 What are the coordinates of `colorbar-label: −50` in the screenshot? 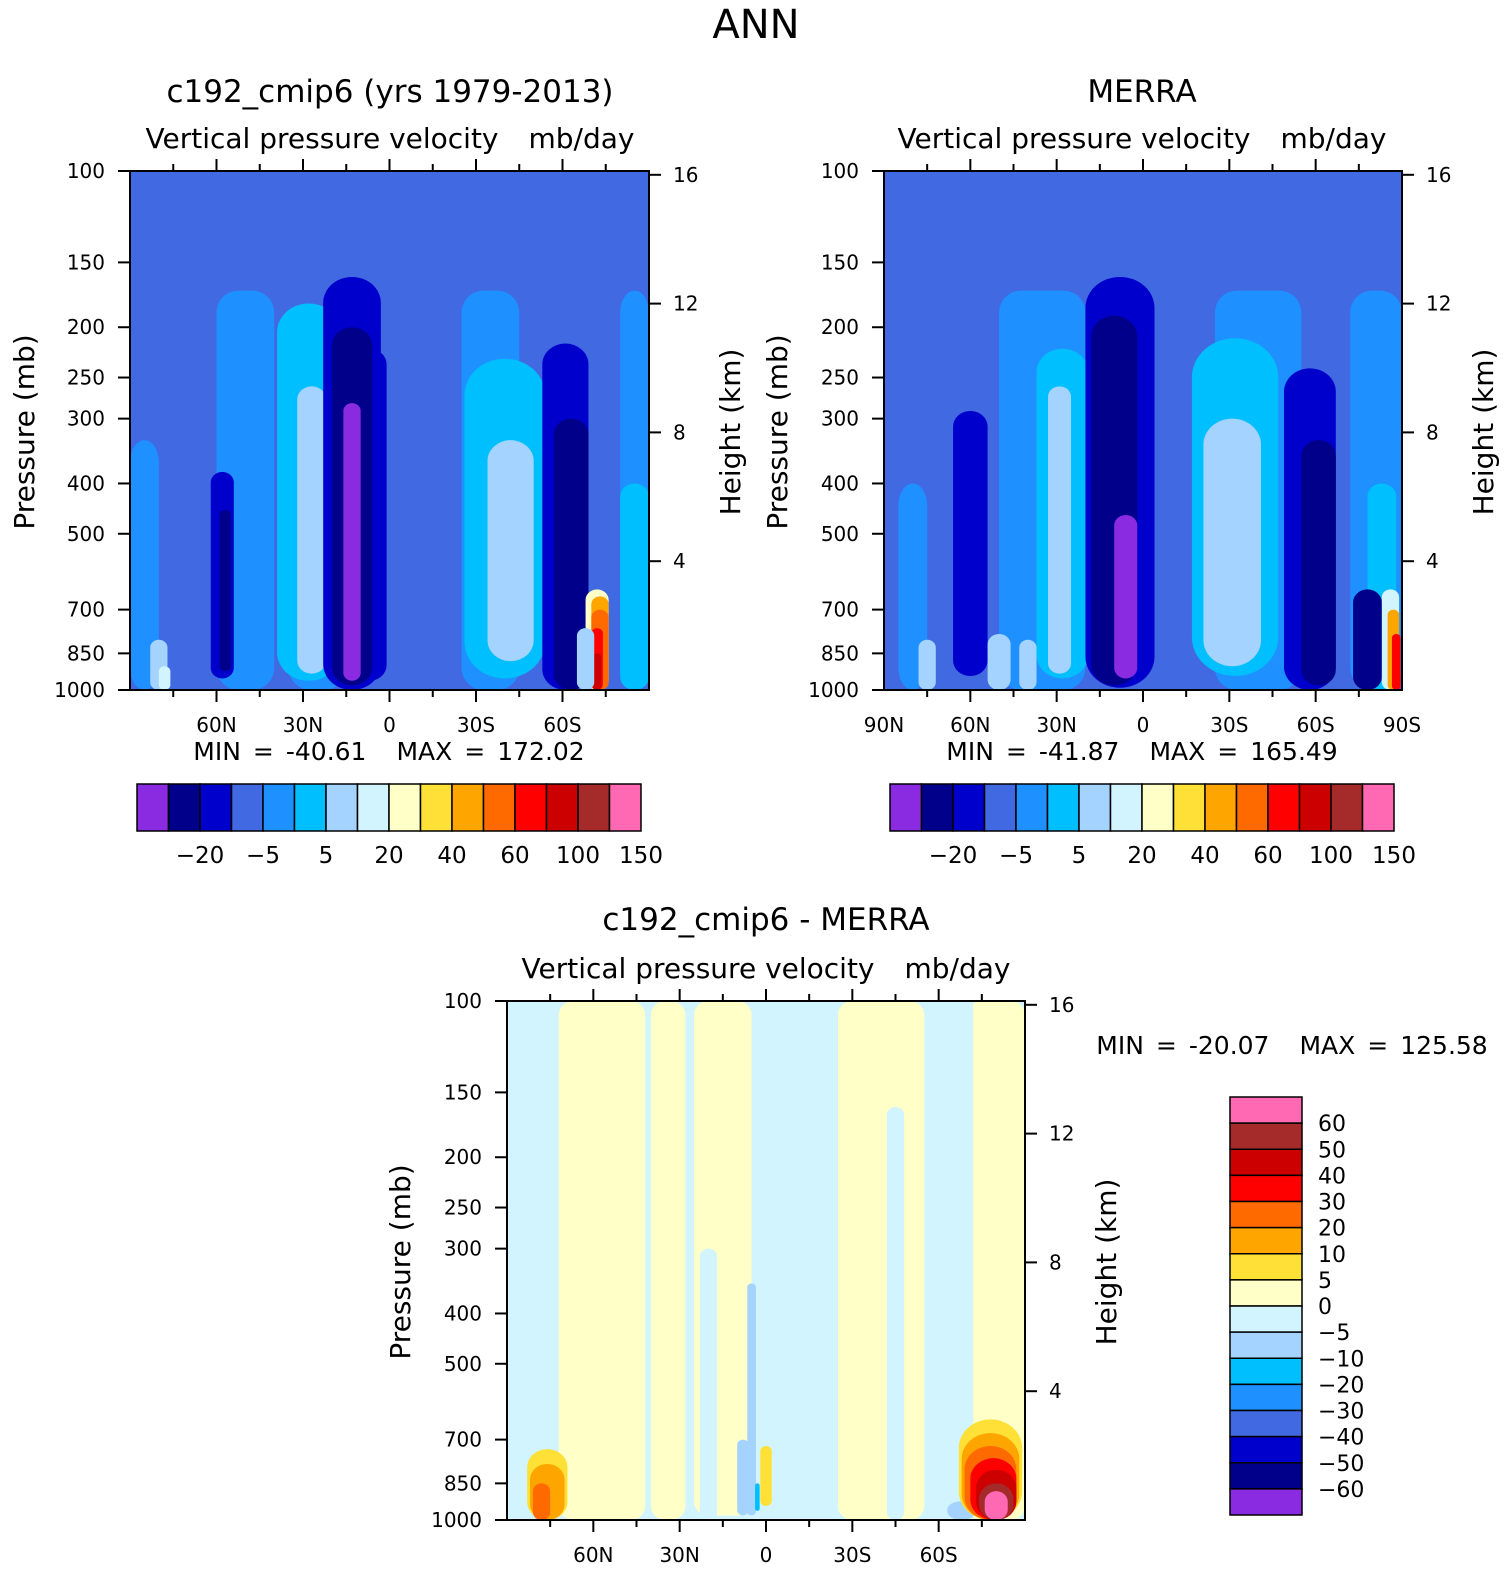 It's located at (1341, 1464).